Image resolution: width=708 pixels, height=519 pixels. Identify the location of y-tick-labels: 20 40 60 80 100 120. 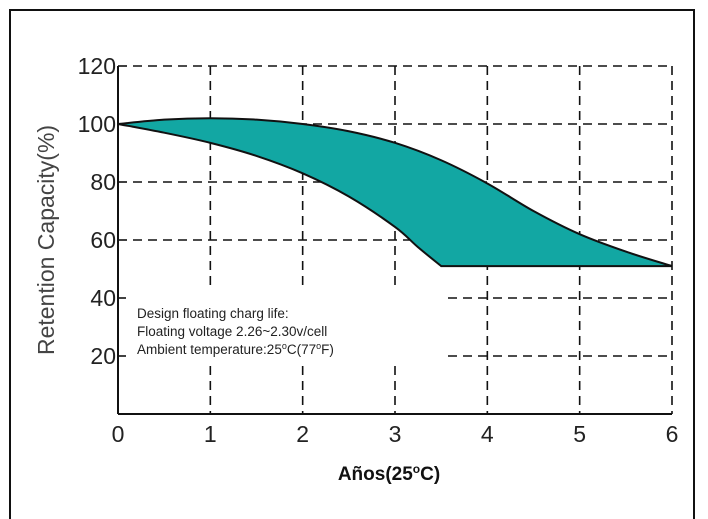
(97, 211).